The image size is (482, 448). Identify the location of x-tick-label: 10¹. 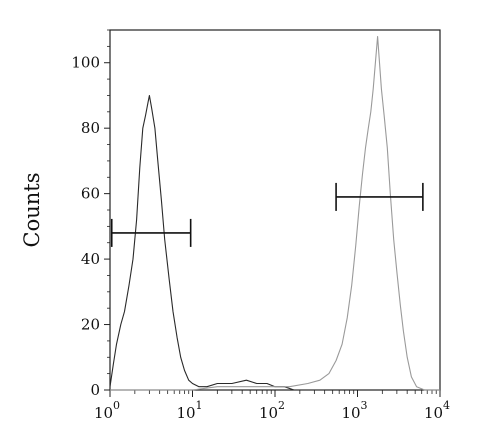
(189, 410).